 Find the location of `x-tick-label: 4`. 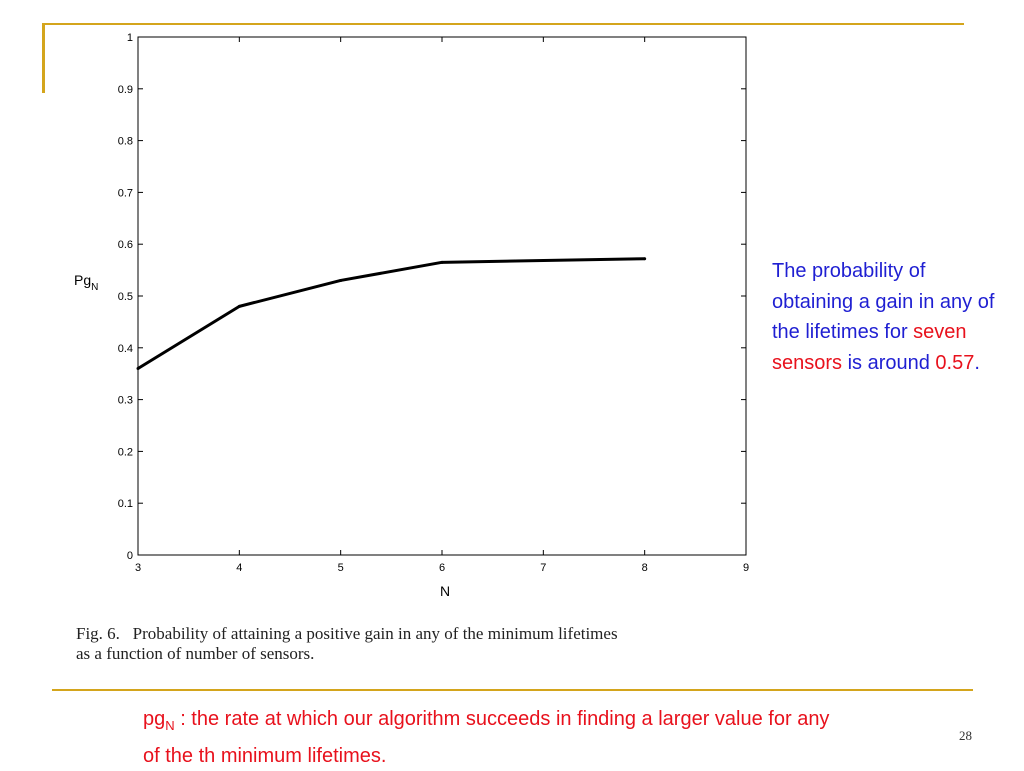

x-tick-label: 4 is located at coordinates (239, 568).